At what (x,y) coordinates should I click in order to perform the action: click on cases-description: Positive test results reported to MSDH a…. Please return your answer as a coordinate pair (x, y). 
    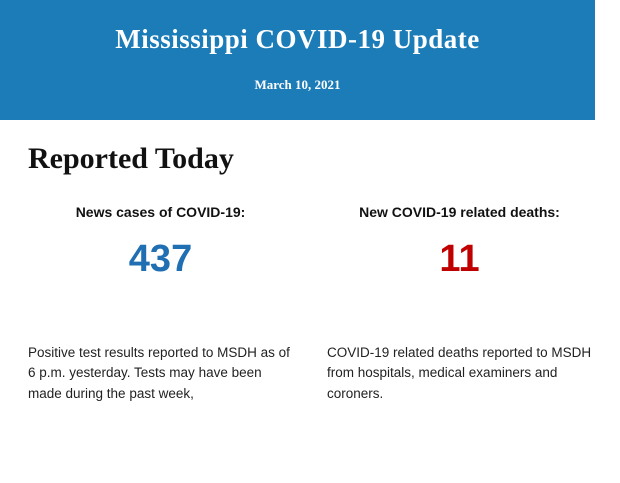
    Looking at the image, I should click on (159, 373).